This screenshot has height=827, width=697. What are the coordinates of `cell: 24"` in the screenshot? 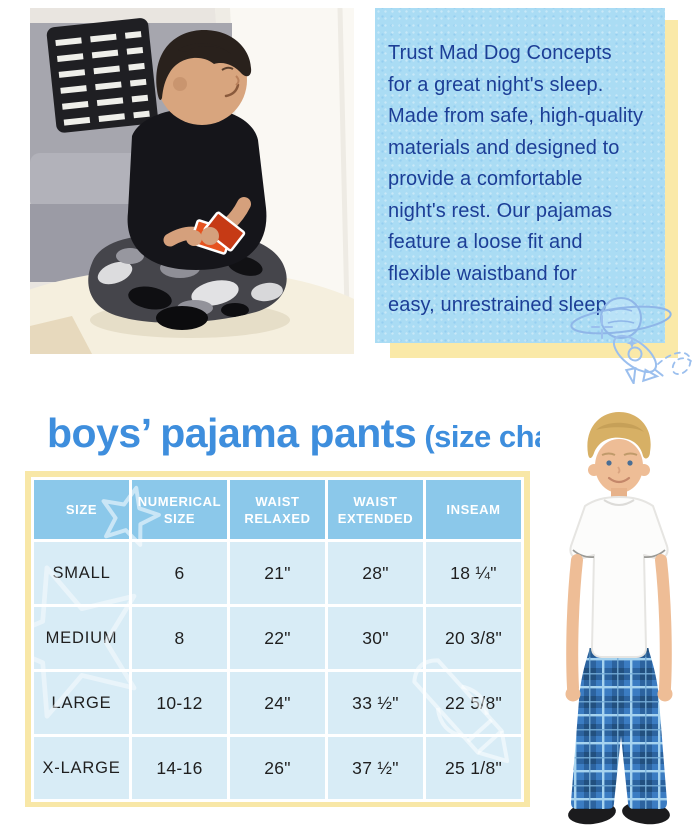 It's located at (277, 703).